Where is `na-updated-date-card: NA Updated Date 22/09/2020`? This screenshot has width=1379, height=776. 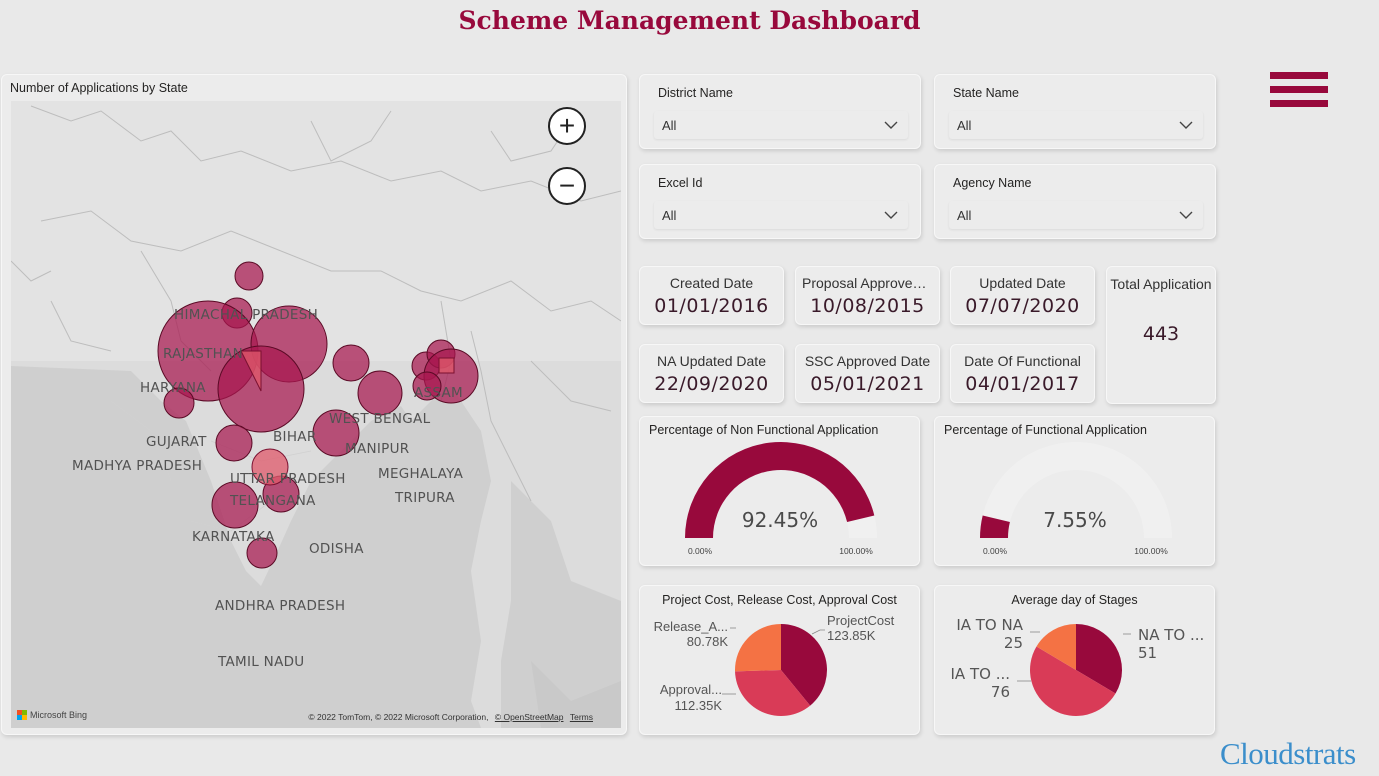
na-updated-date-card: NA Updated Date 22/09/2020 is located at coordinates (711, 373).